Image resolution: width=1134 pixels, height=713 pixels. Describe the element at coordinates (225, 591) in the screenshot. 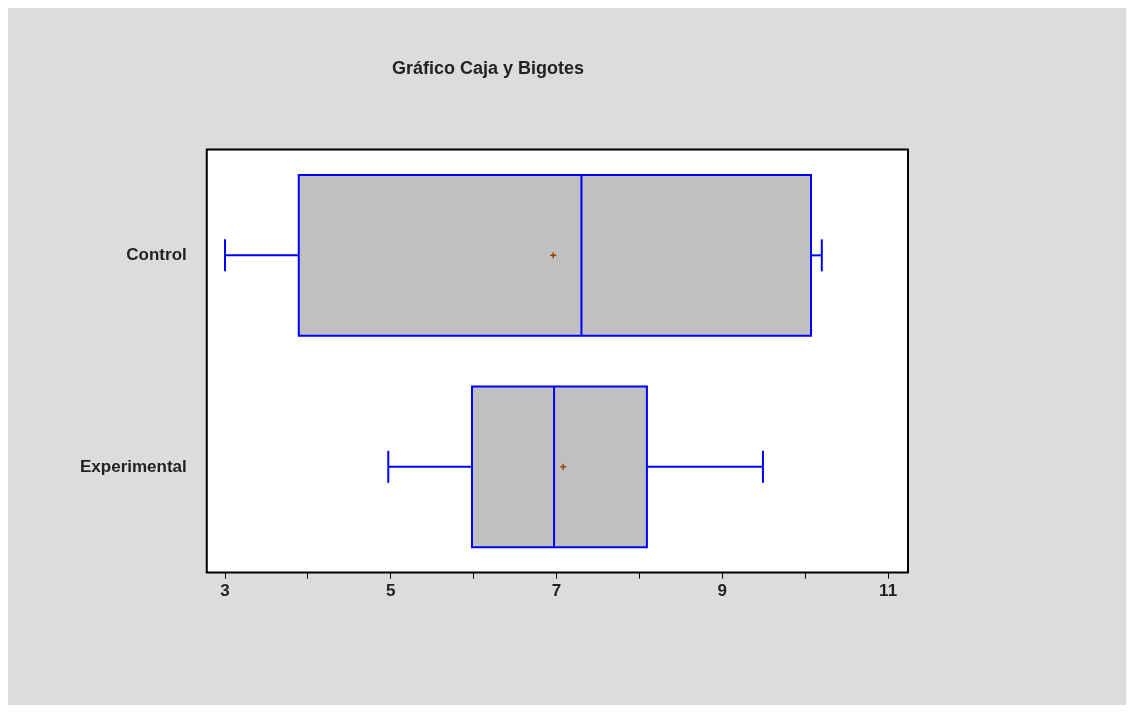

I see `x-tick-label: 3` at that location.